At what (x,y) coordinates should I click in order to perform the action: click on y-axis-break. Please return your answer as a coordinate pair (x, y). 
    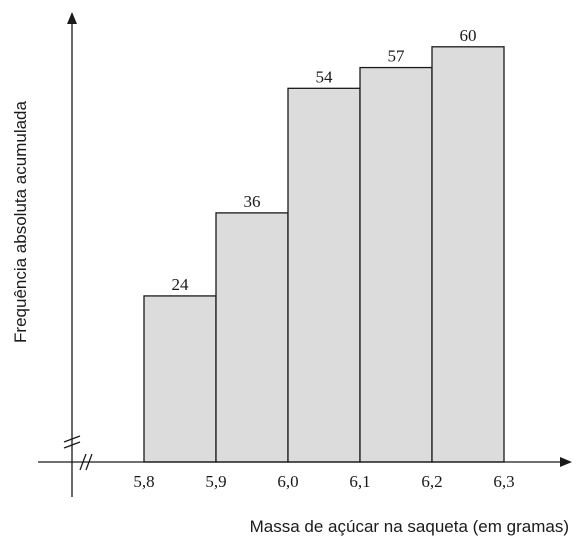
    Looking at the image, I should click on (72, 442).